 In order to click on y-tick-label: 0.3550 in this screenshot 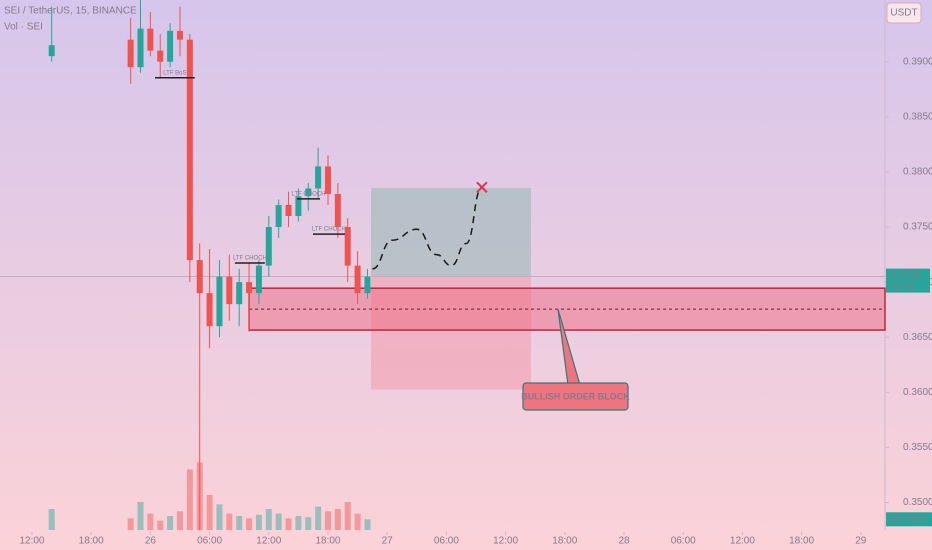, I will do `click(917, 447)`.